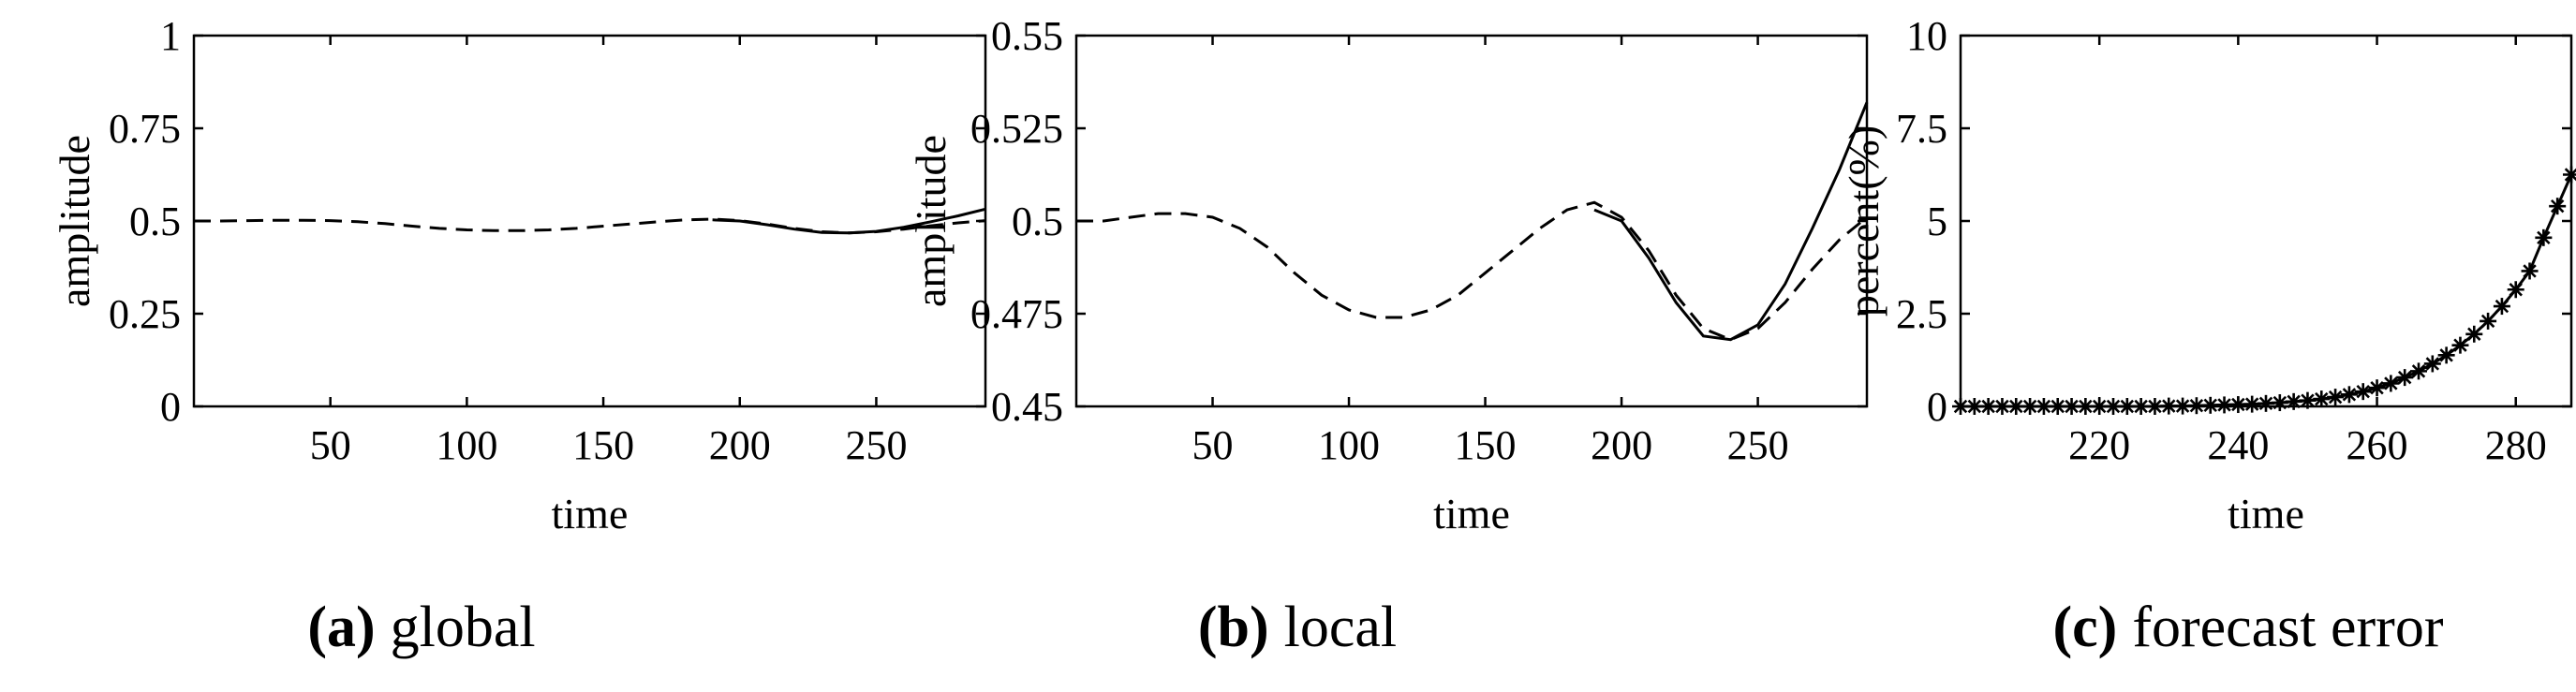  I want to click on y-tick-label: 0.25, so click(145, 314).